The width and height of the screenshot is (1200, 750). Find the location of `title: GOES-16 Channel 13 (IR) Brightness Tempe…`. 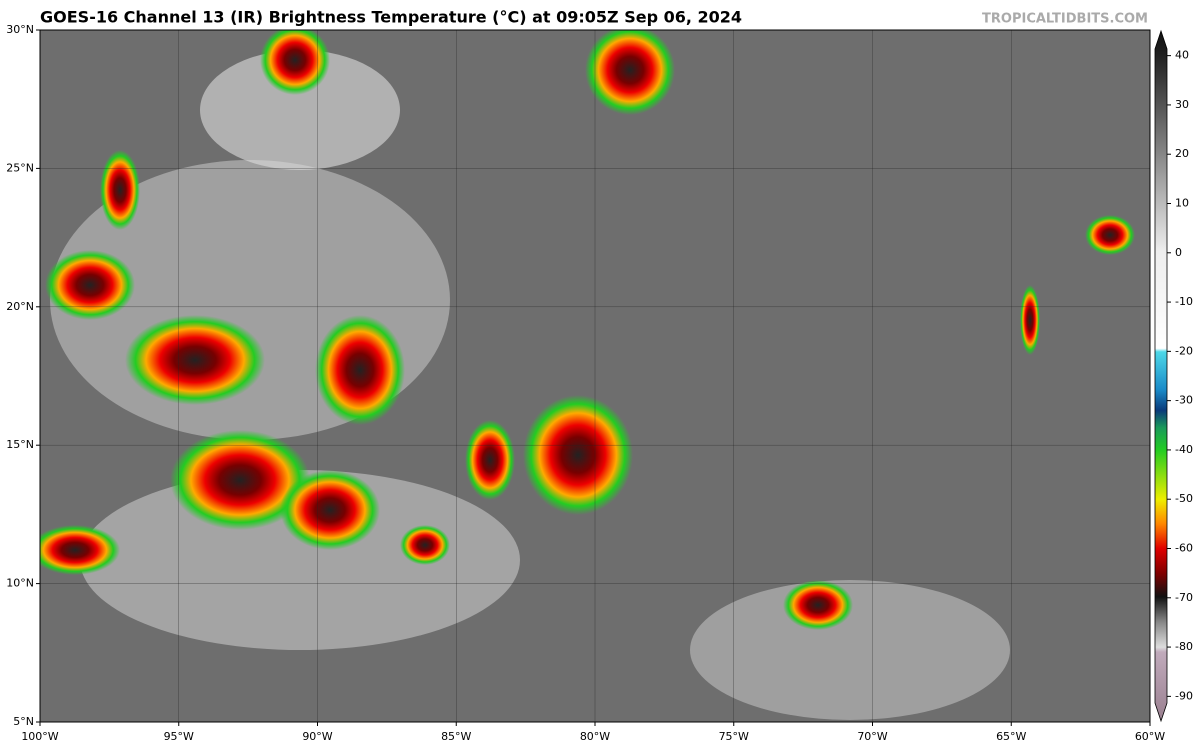

title: GOES-16 Channel 13 (IR) Brightness Tempe… is located at coordinates (391, 17).